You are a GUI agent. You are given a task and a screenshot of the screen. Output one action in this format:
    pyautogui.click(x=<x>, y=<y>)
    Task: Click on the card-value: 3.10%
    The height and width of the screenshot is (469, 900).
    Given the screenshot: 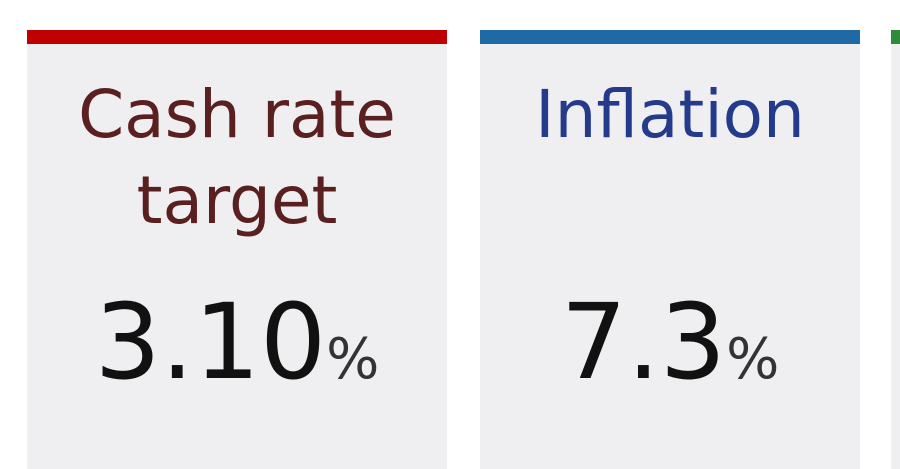 What is the action you would take?
    pyautogui.click(x=237, y=342)
    